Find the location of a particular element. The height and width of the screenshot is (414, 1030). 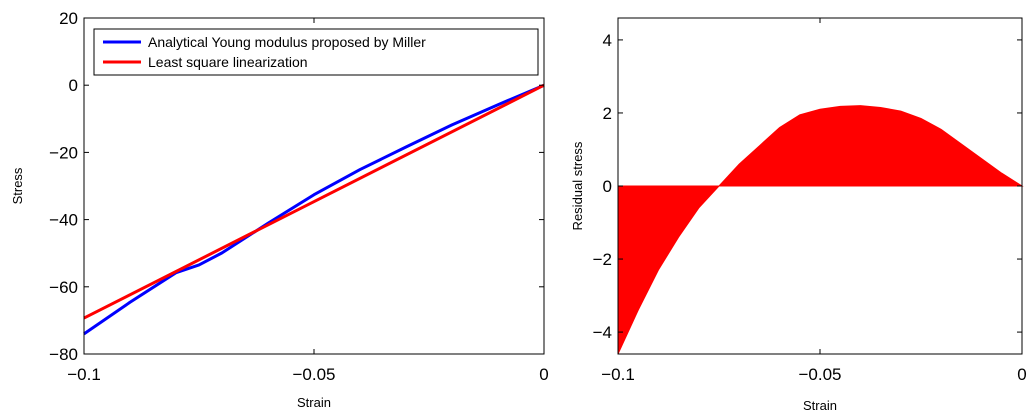

right-x-tick-label: 0 is located at coordinates (1021, 374).